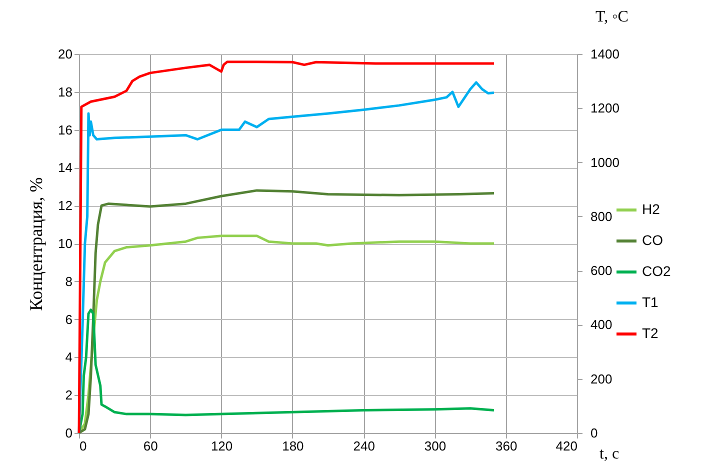 Image resolution: width=712 pixels, height=466 pixels. Describe the element at coordinates (65, 92) in the screenshot. I see `y-tick-label: 18` at that location.